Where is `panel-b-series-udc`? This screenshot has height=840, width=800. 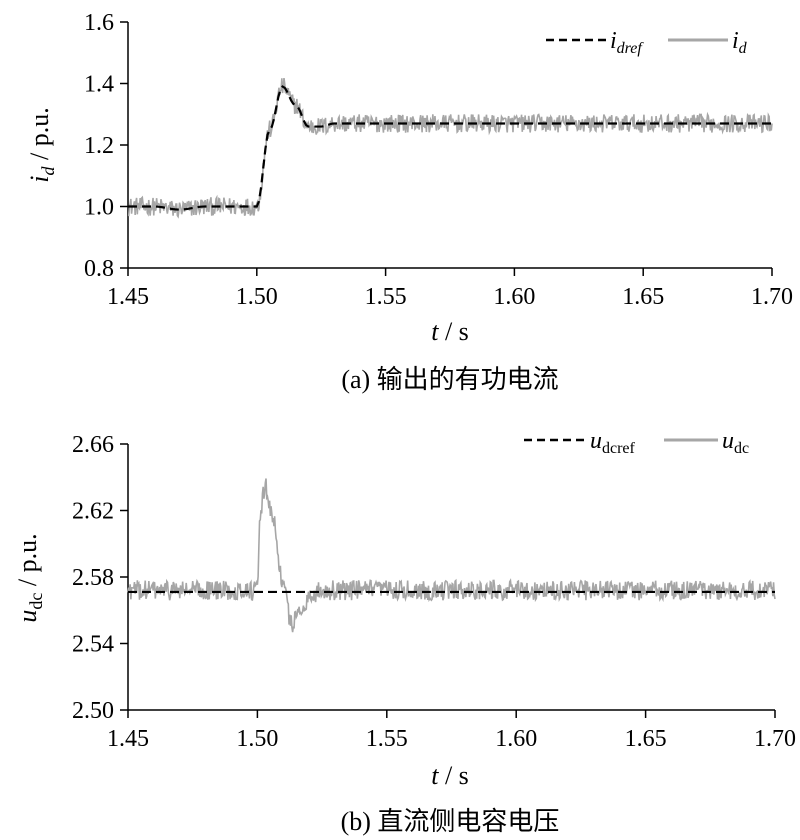 panel-b-series-udc is located at coordinates (451, 555).